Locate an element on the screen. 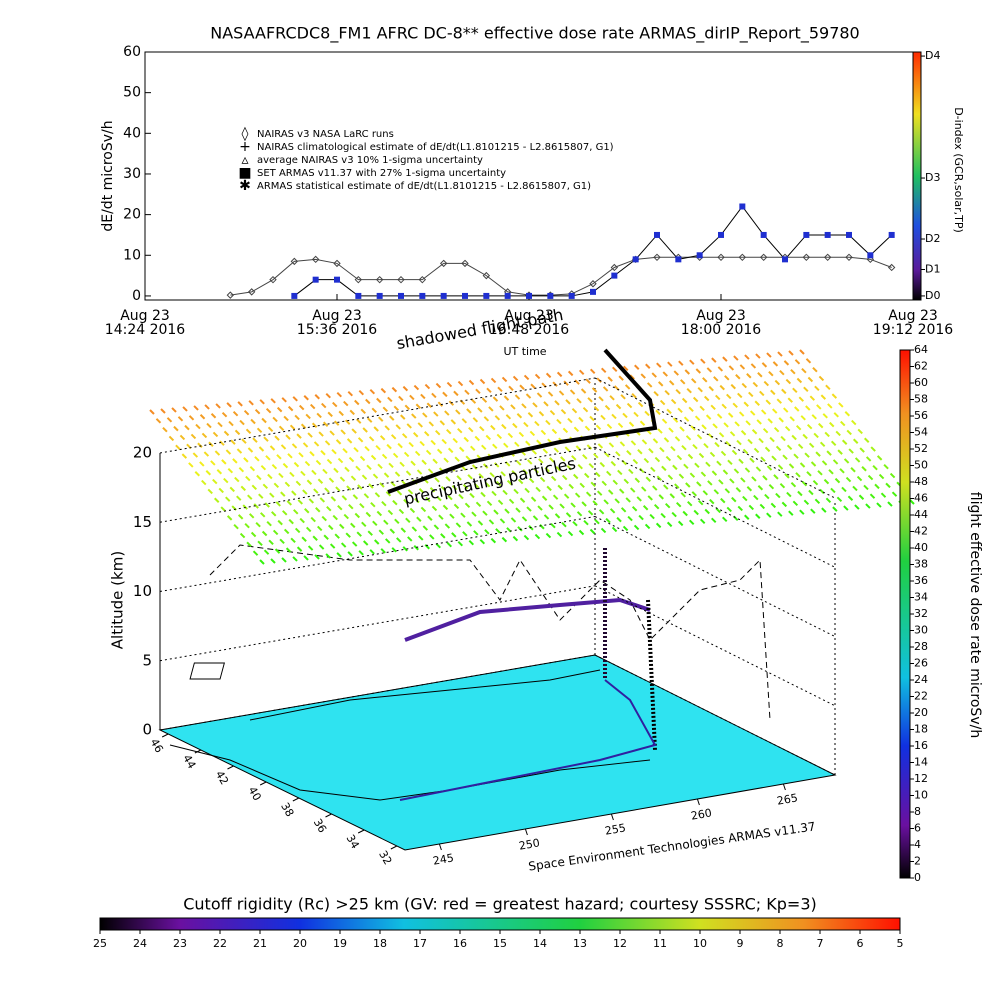 The image size is (1000, 1000). colorbar-tick-label: 36 is located at coordinates (921, 580).